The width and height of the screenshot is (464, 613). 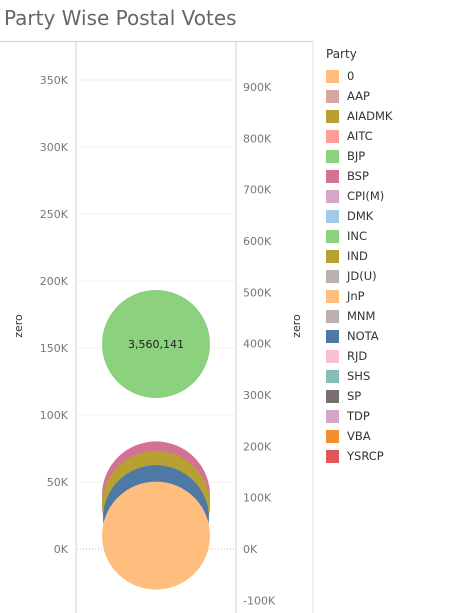 I want to click on legend-item: RJD, so click(x=393, y=356).